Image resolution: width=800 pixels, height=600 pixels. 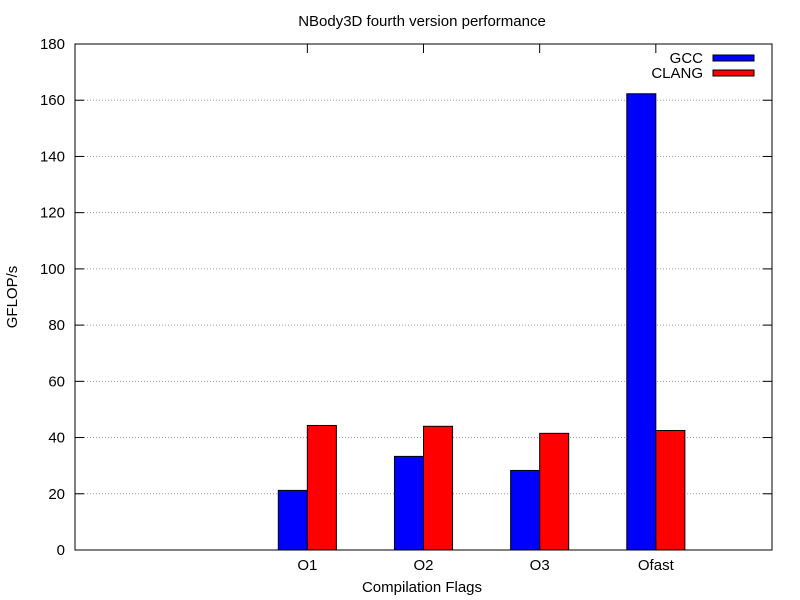 What do you see at coordinates (56, 494) in the screenshot?
I see `y-tick-label: 20` at bounding box center [56, 494].